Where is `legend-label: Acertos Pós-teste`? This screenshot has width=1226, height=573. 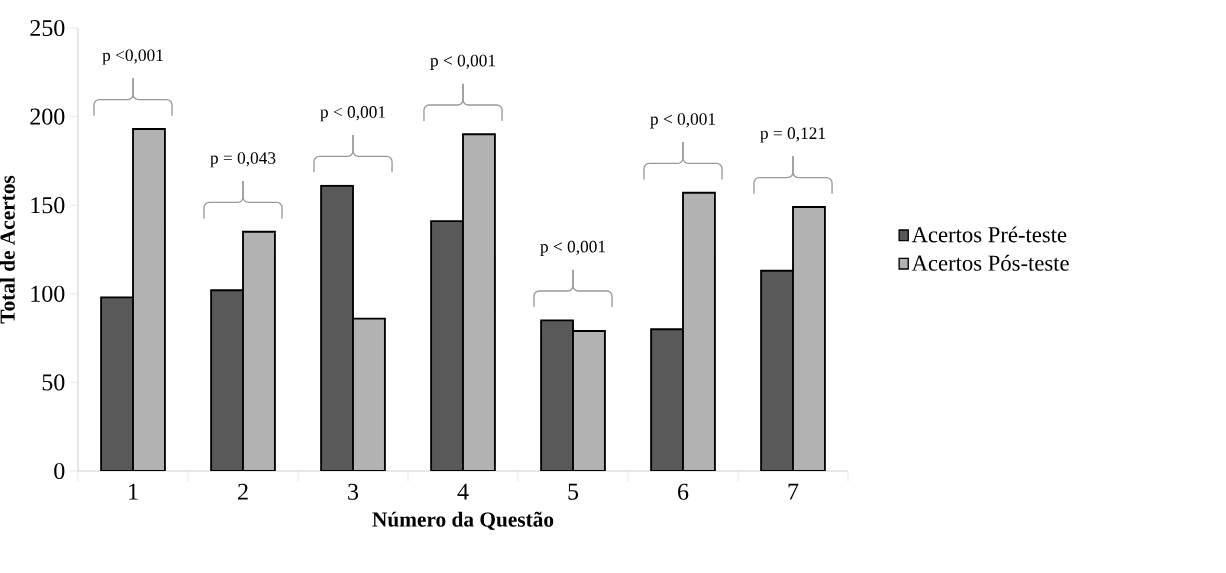 legend-label: Acertos Pós-teste is located at coordinates (990, 262).